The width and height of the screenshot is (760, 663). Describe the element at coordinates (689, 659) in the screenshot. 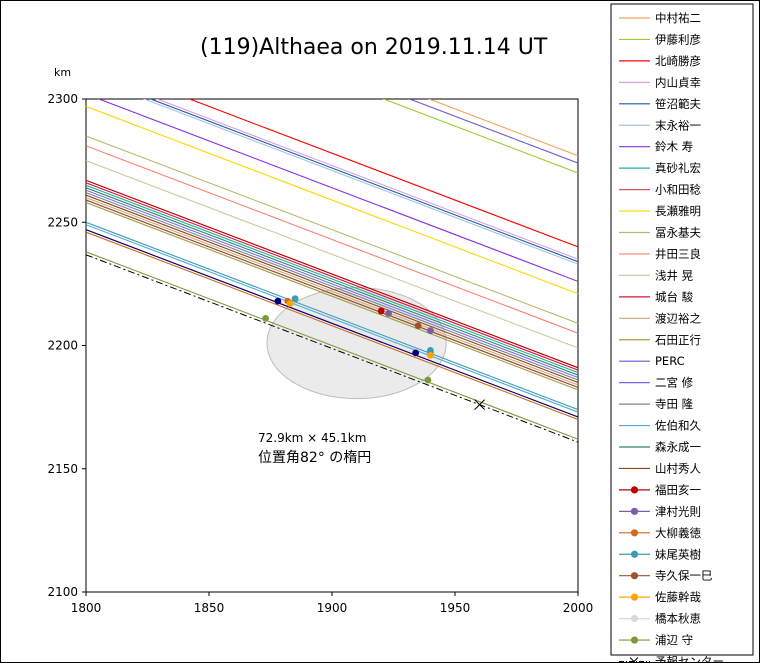

I see `legend-label: 予報センター` at that location.